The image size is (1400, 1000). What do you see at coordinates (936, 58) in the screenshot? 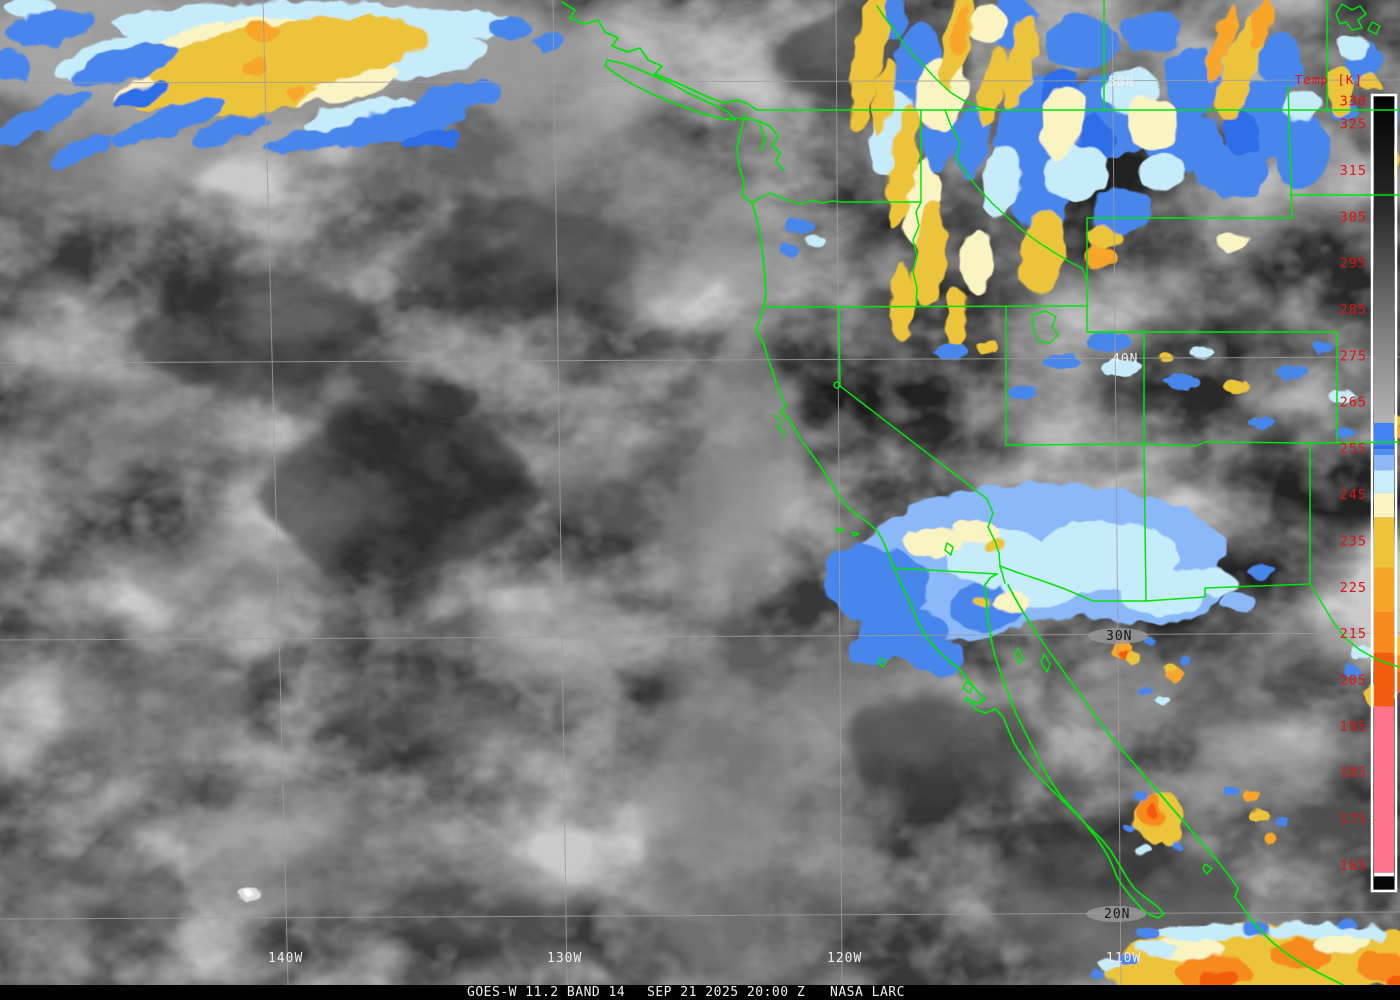
I see `border-bc-alberta` at bounding box center [936, 58].